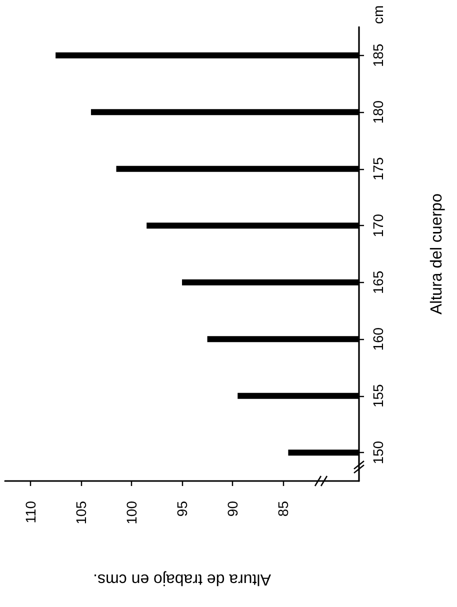 The width and height of the screenshot is (457, 607). Describe the element at coordinates (131, 512) in the screenshot. I see `x-tick-label: 100` at that location.